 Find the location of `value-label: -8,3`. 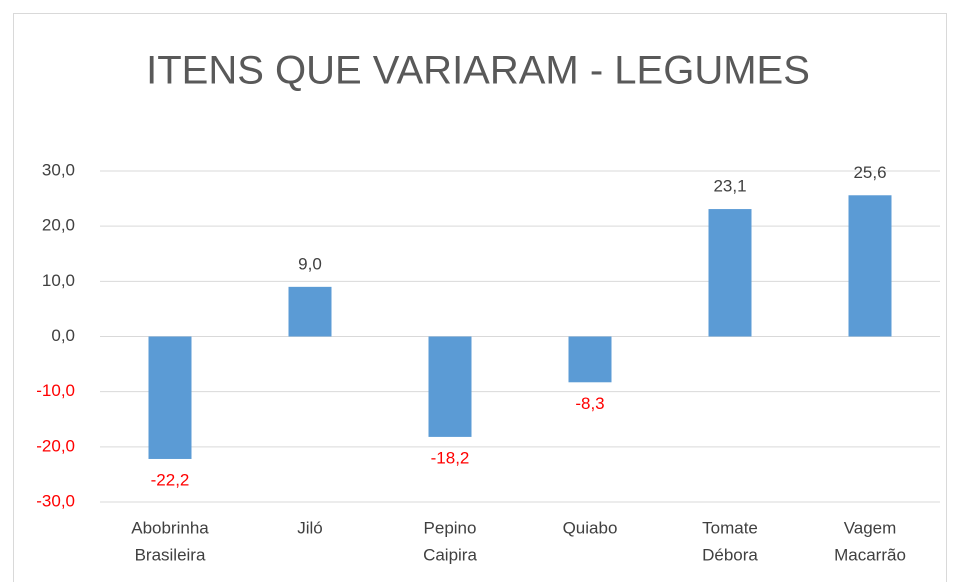

value-label: -8,3 is located at coordinates (589, 403).